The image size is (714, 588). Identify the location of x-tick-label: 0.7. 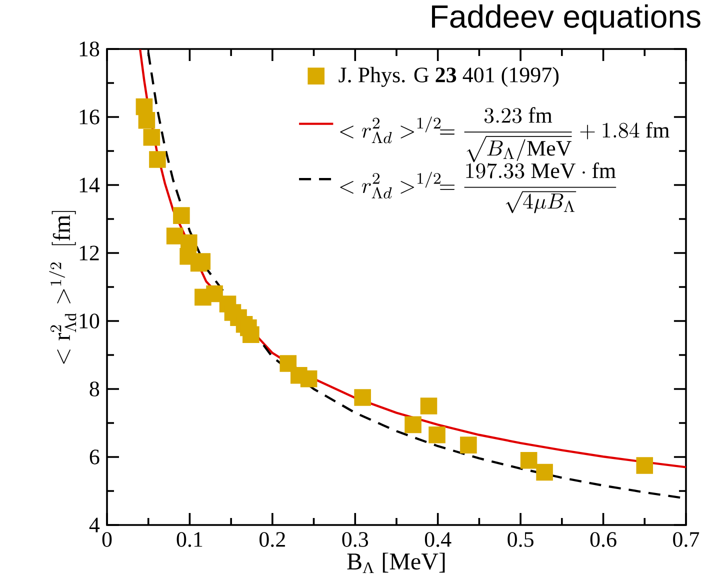
(686, 539).